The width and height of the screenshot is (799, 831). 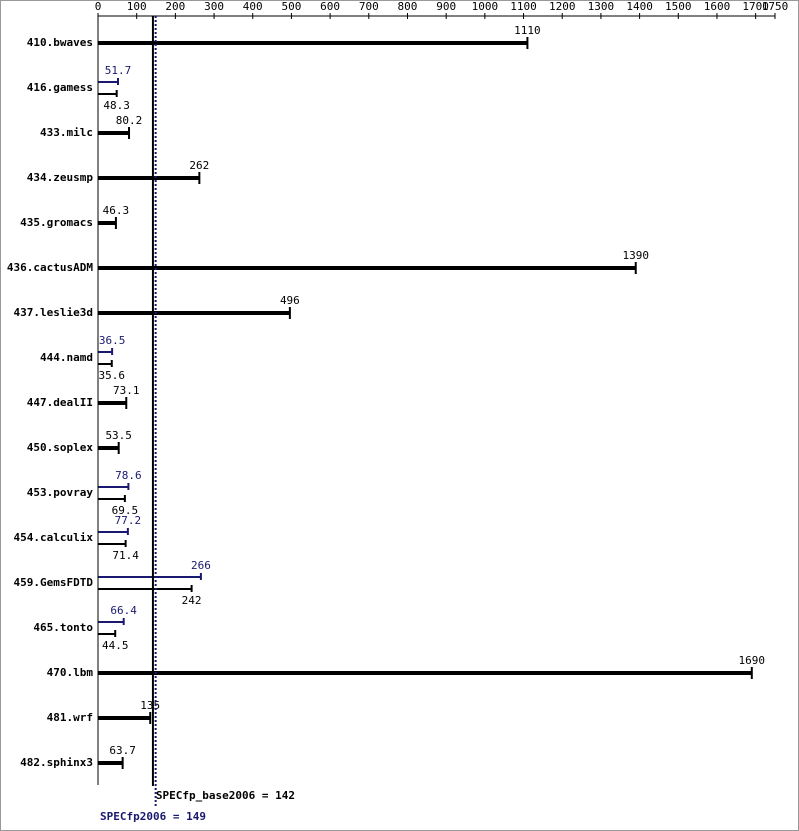 What do you see at coordinates (56, 222) in the screenshot?
I see `category-label: 435.gromacs` at bounding box center [56, 222].